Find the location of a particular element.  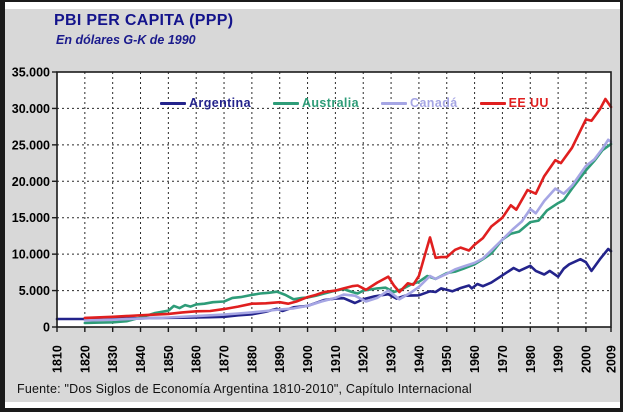

legend-item-canadá: Canadá is located at coordinates (419, 103).